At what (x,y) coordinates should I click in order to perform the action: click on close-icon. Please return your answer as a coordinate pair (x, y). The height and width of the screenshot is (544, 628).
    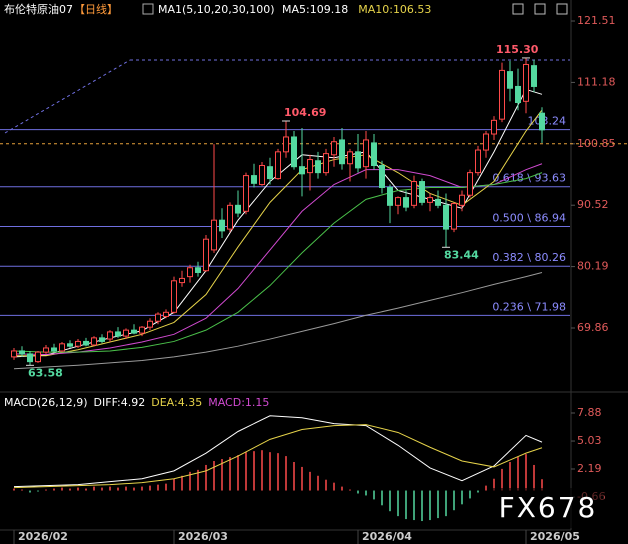
    Looking at the image, I should click on (562, 9).